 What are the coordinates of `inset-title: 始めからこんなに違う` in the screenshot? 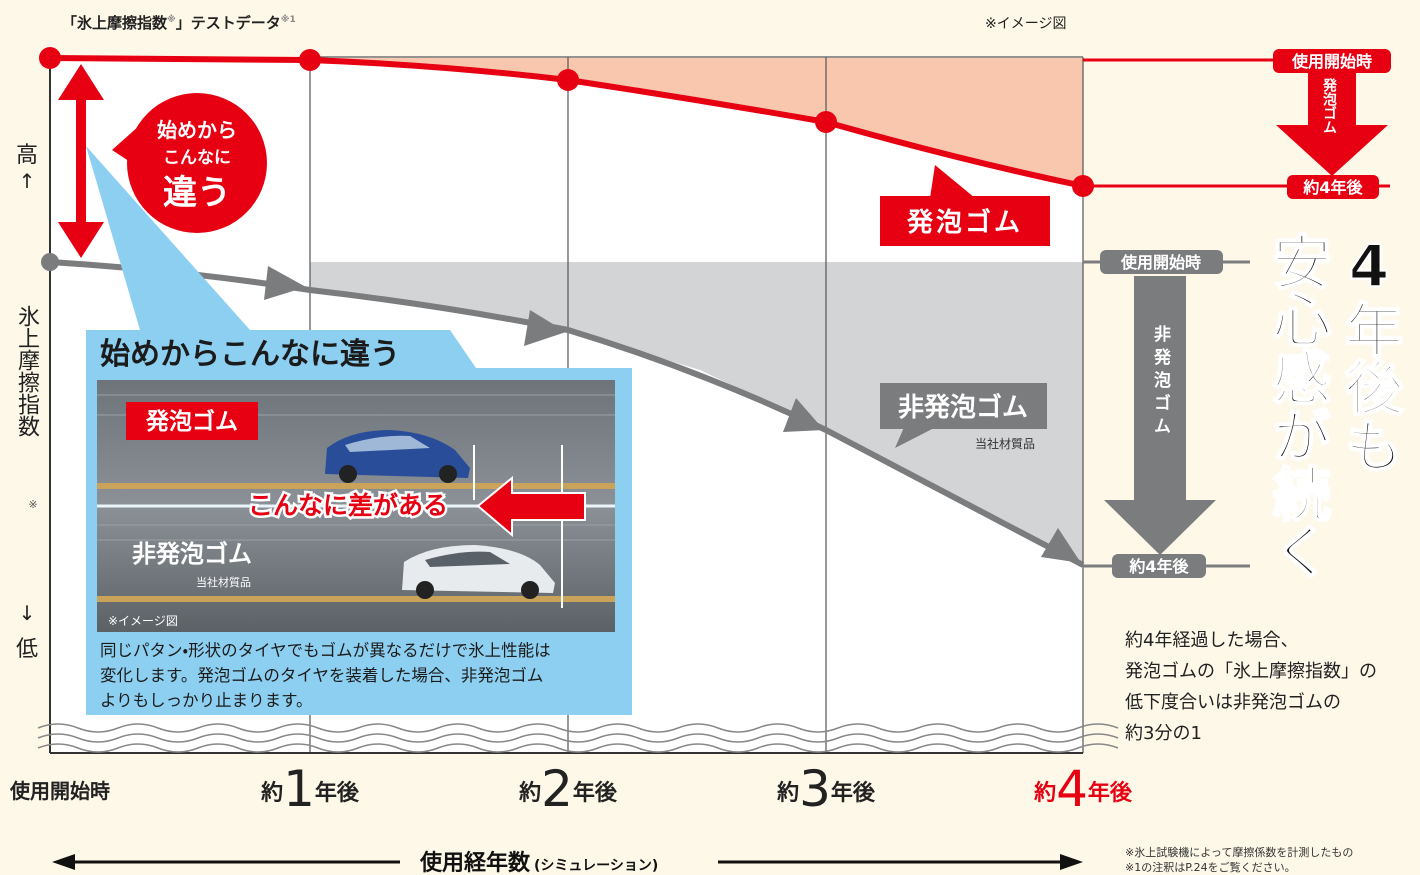 It's located at (250, 354).